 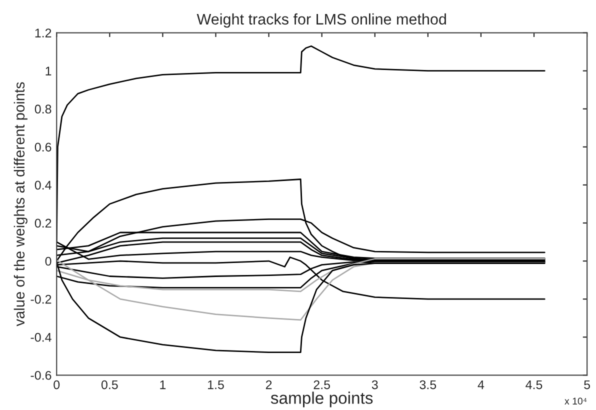 What do you see at coordinates (163, 385) in the screenshot?
I see `x-tick-label: 1` at bounding box center [163, 385].